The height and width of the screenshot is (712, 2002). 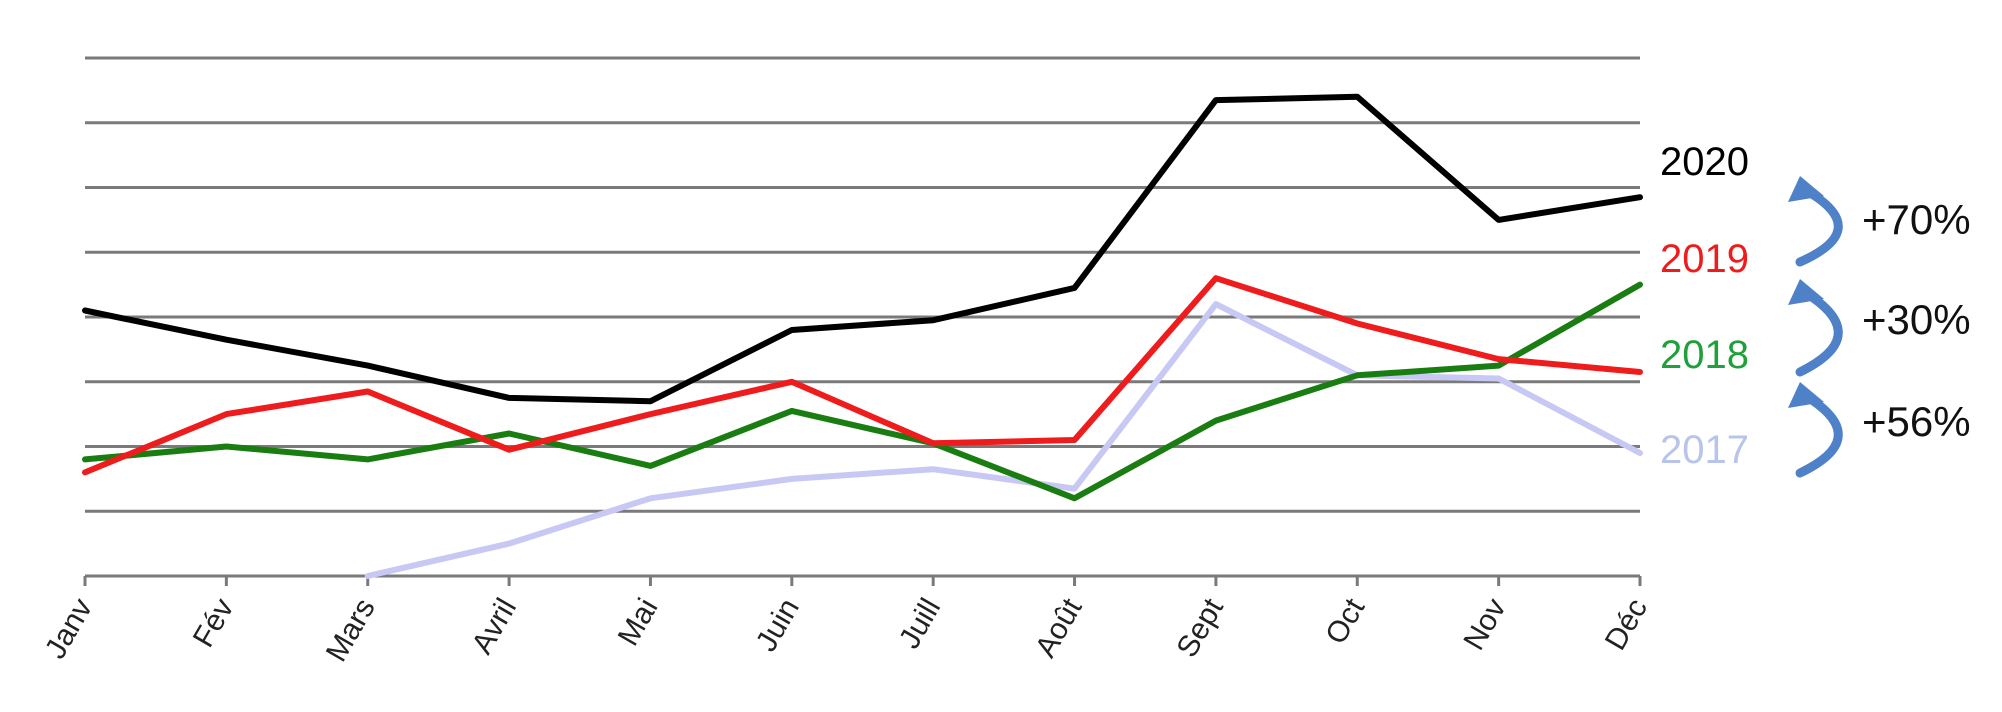 I want to click on x-tick-label: Sept, so click(x=1201, y=627).